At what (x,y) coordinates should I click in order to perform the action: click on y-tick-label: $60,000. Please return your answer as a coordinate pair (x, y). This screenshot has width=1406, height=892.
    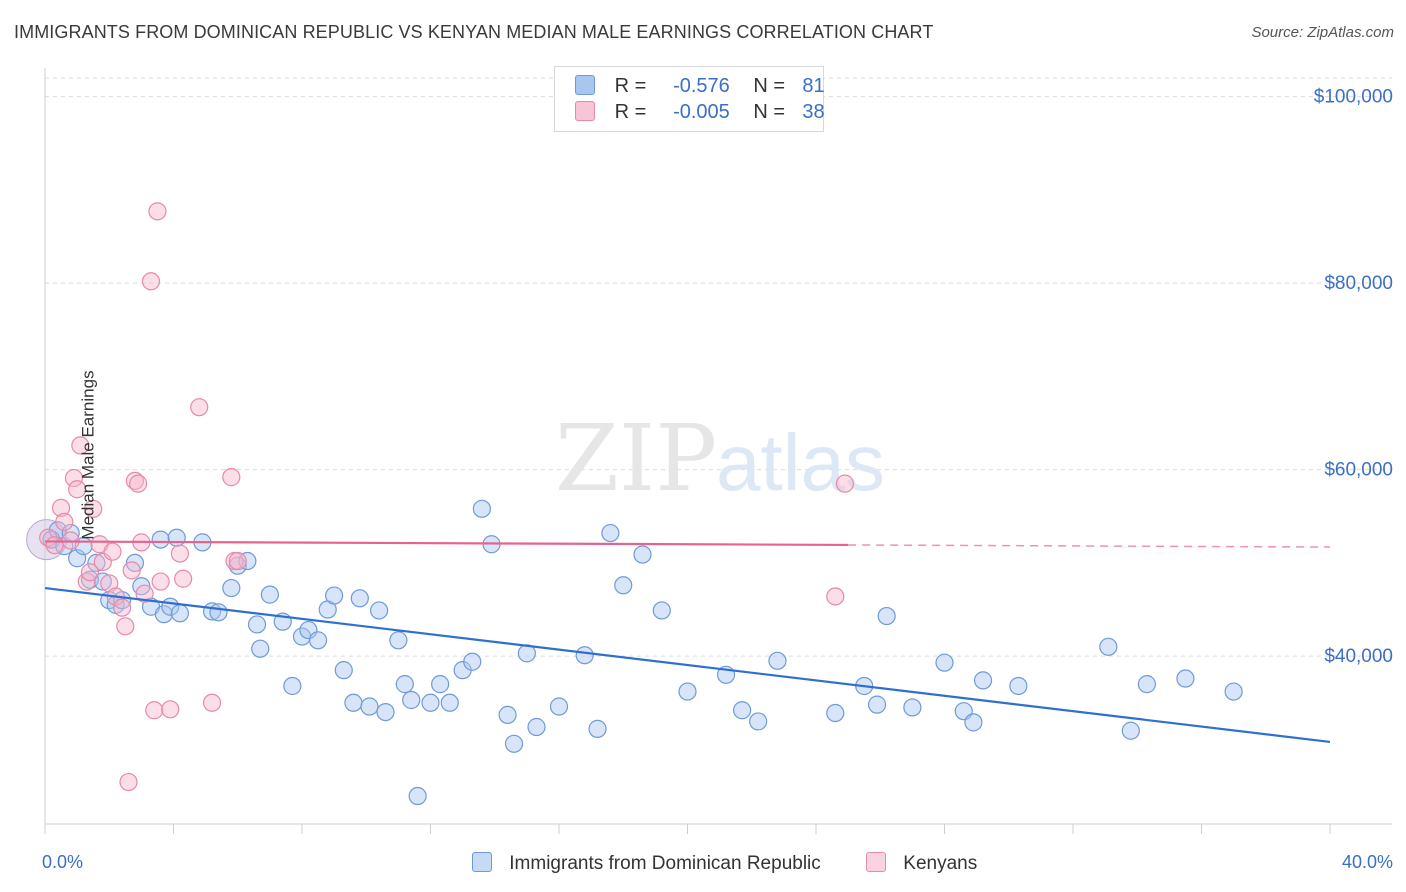
    Looking at the image, I should click on (1358, 470).